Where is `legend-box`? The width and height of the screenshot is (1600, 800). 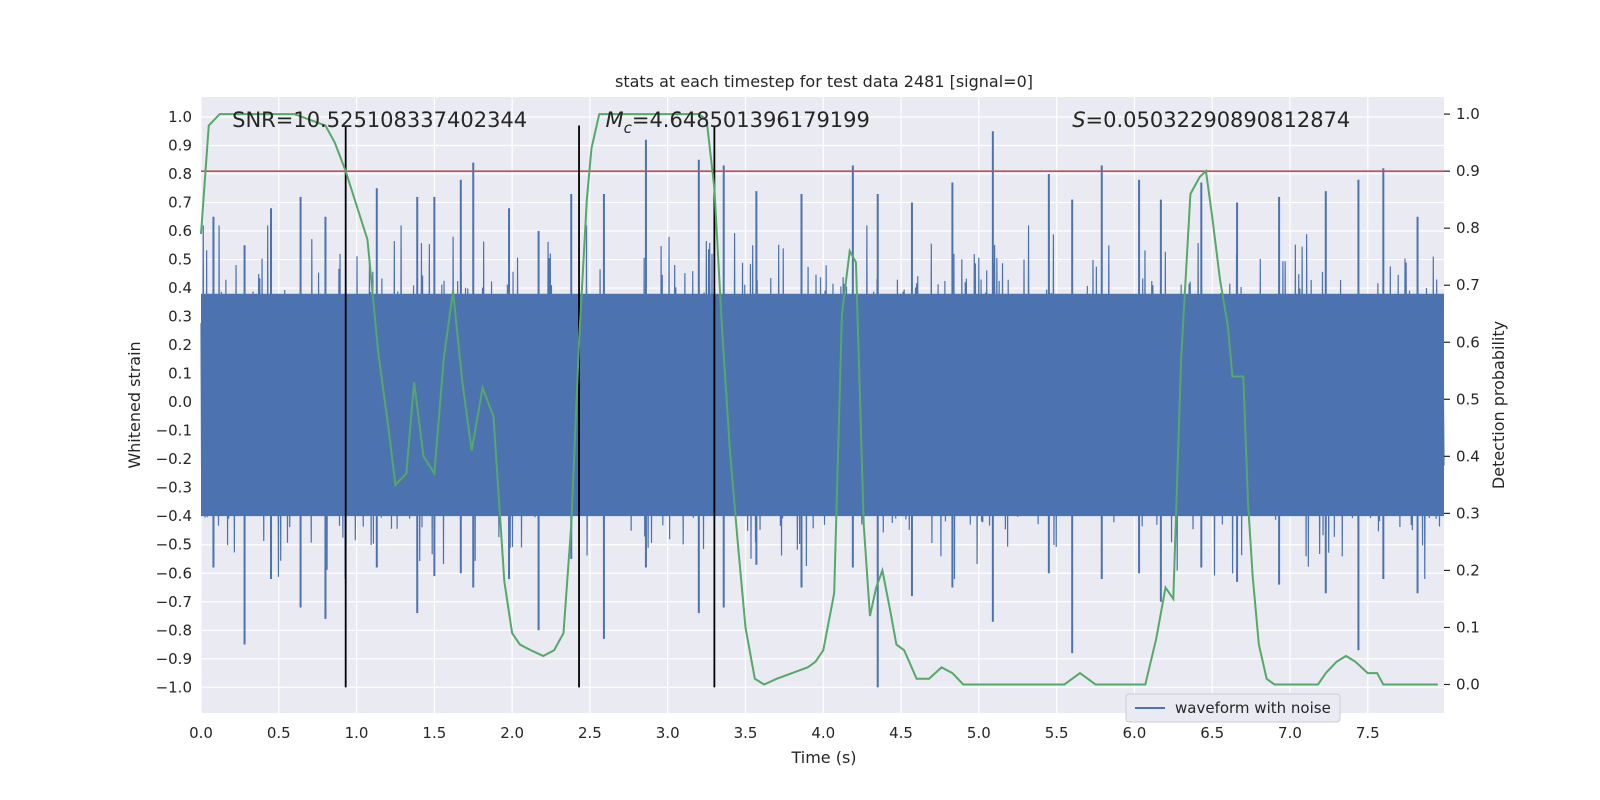 legend-box is located at coordinates (1233, 708).